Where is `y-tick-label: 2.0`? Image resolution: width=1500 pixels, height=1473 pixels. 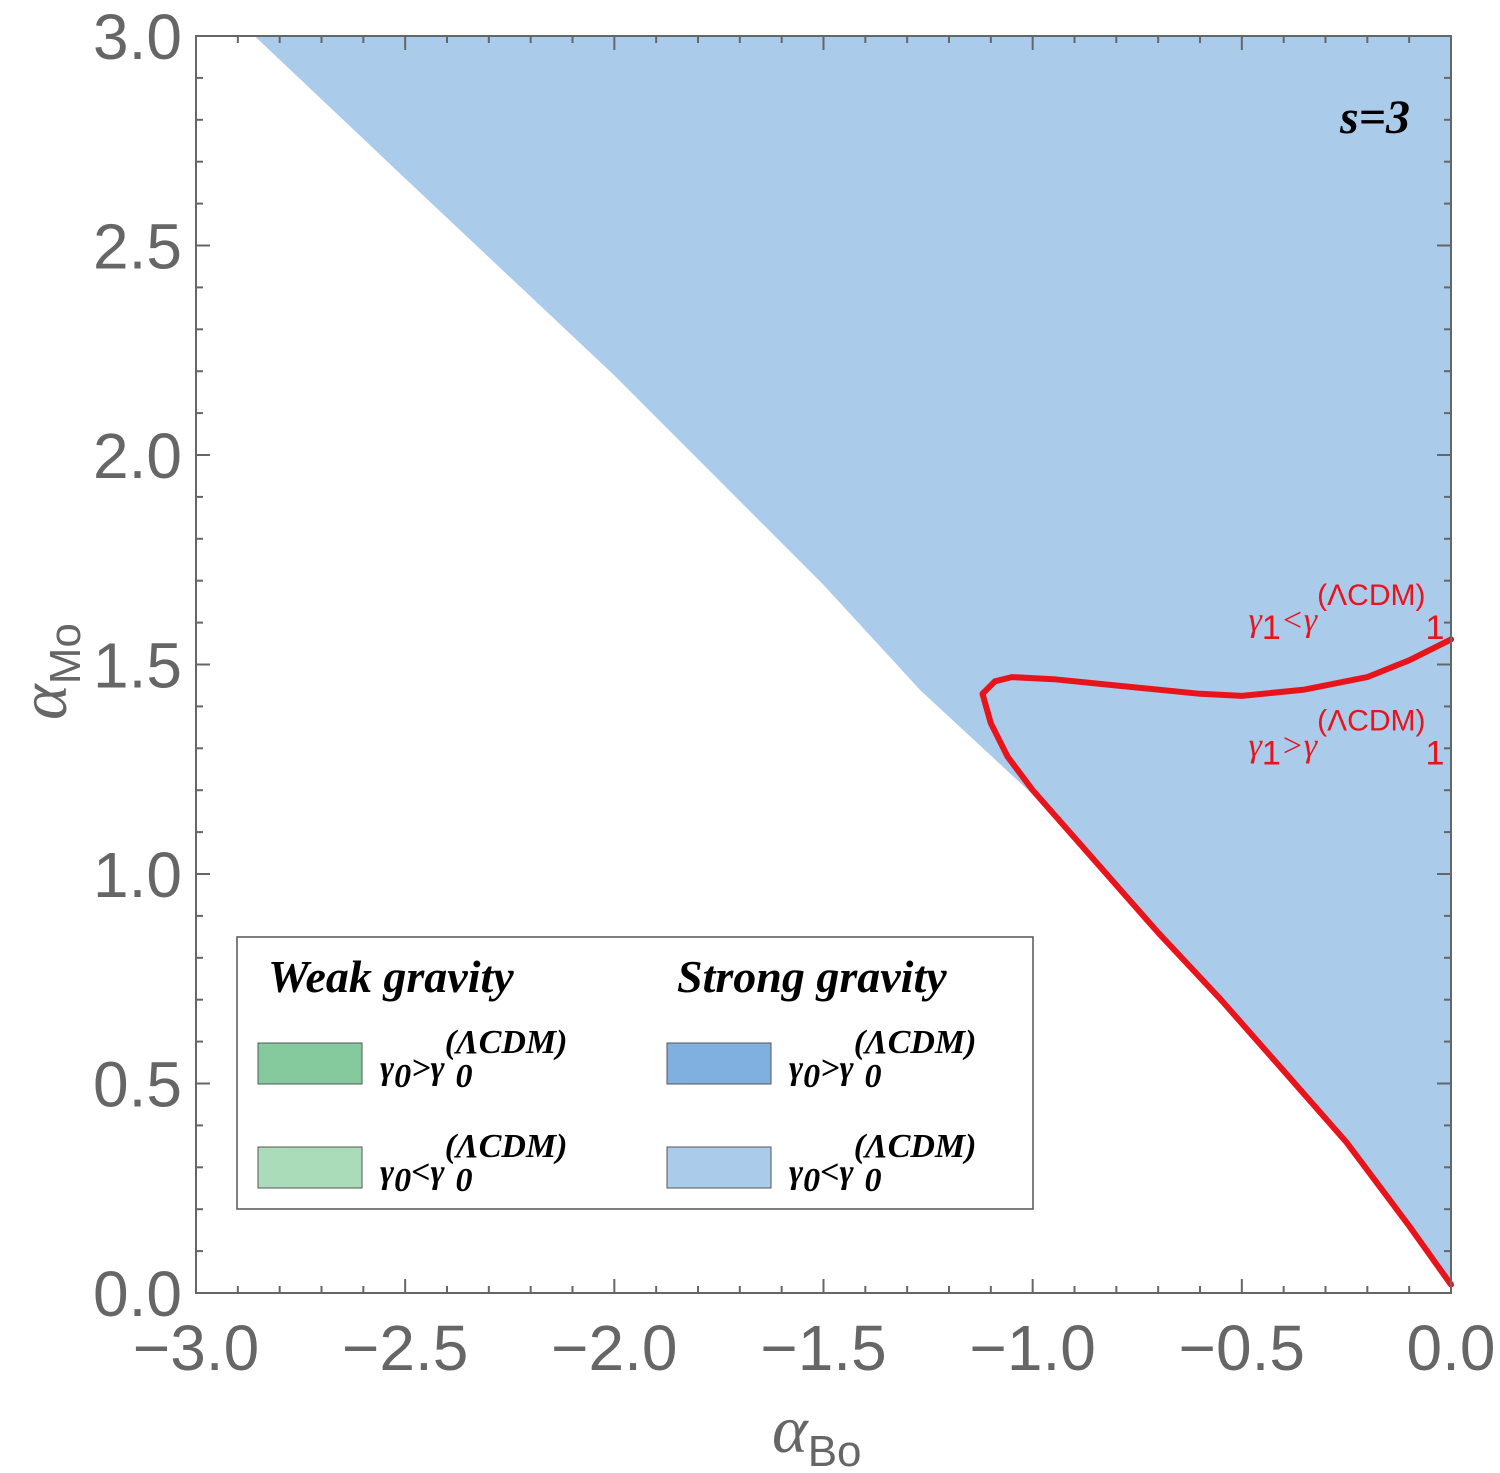 y-tick-label: 2.0 is located at coordinates (137, 456).